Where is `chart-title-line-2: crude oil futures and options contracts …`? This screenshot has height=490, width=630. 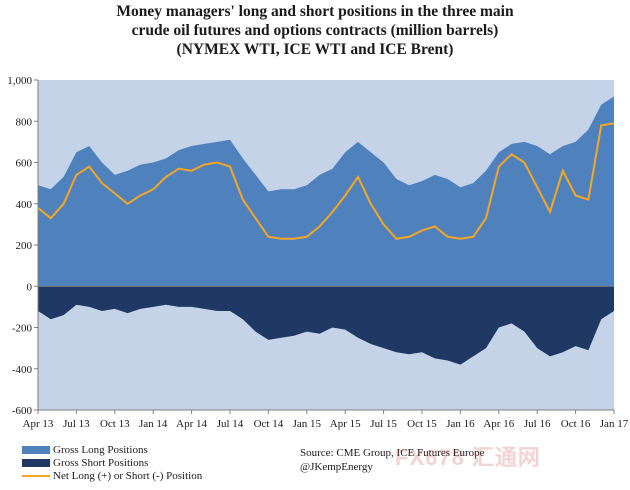
chart-title-line-2: crude oil futures and options contracts … is located at coordinates (315, 30).